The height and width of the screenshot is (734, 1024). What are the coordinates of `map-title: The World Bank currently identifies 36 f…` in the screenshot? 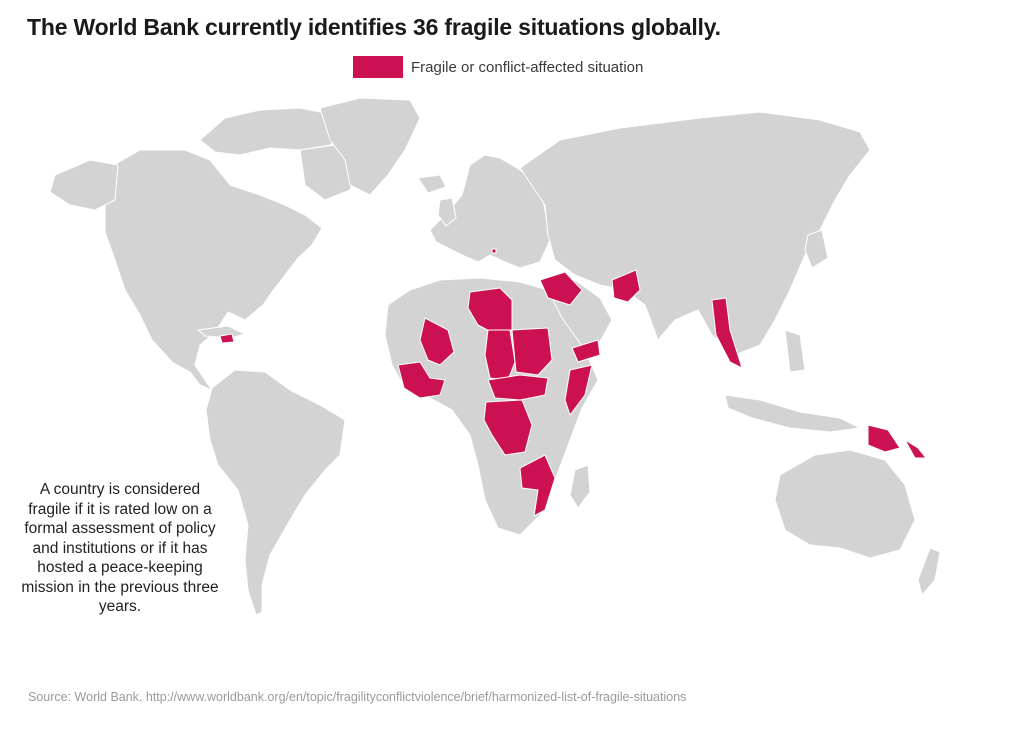 It's located at (374, 27).